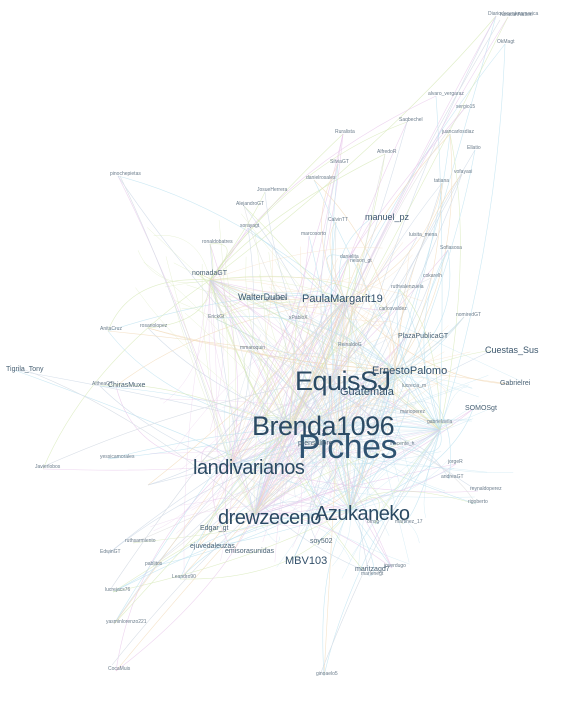 This screenshot has height=715, width=564. I want to click on node-label: AlejandroGT, so click(250, 204).